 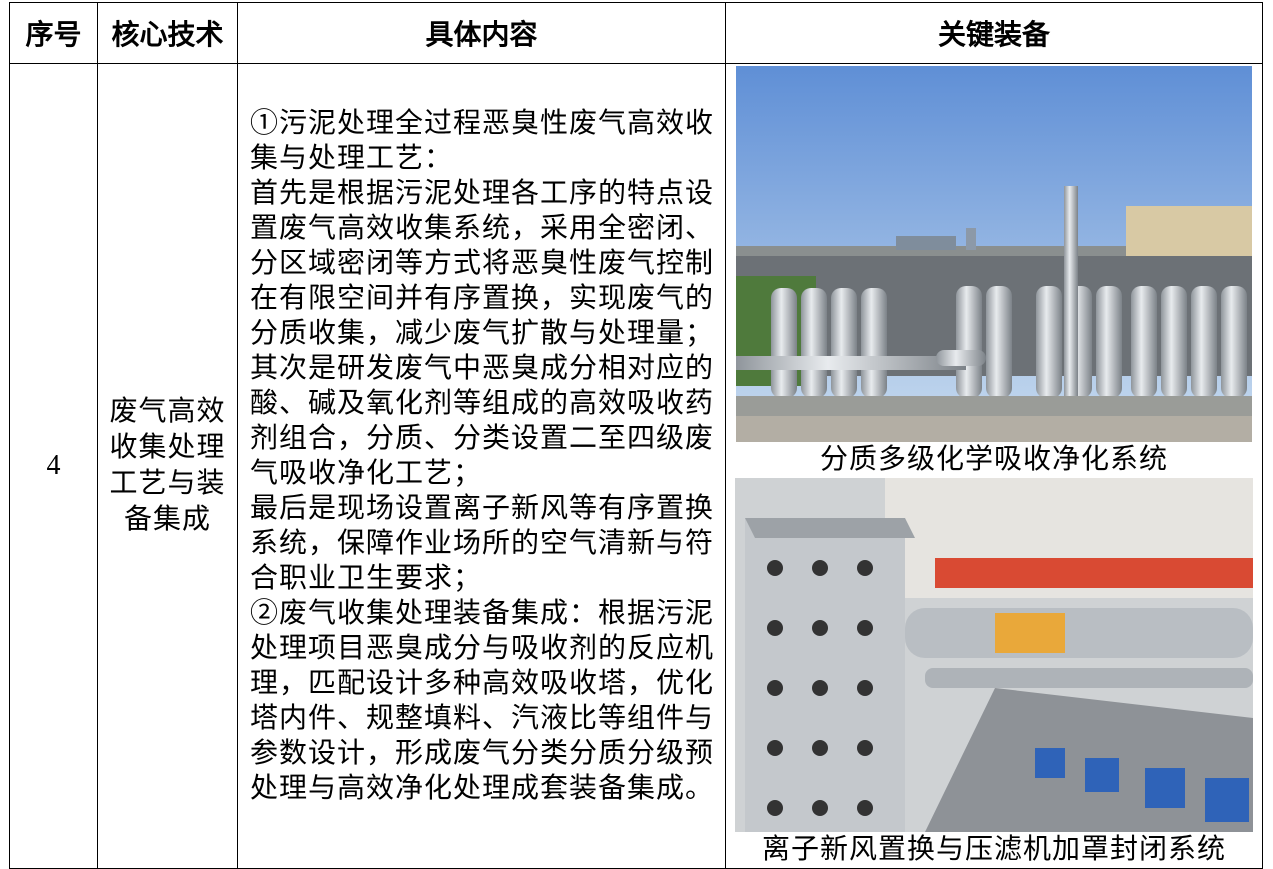 I want to click on header-cell: 关键装备, so click(x=994, y=33).